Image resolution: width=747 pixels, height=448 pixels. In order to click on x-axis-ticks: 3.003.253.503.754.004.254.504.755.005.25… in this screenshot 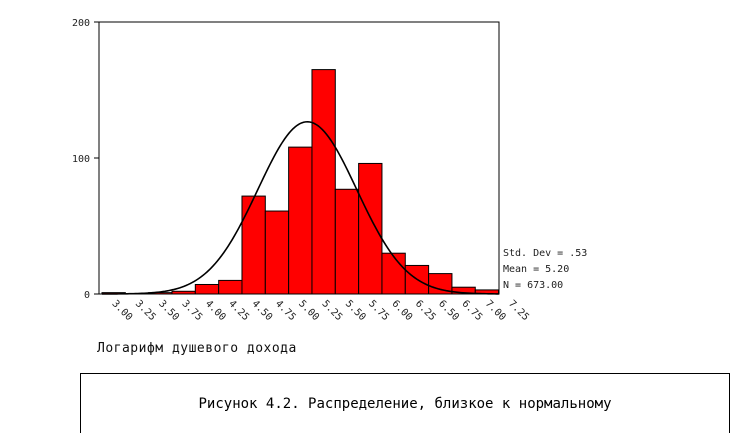, I will do `click(320, 310)`.